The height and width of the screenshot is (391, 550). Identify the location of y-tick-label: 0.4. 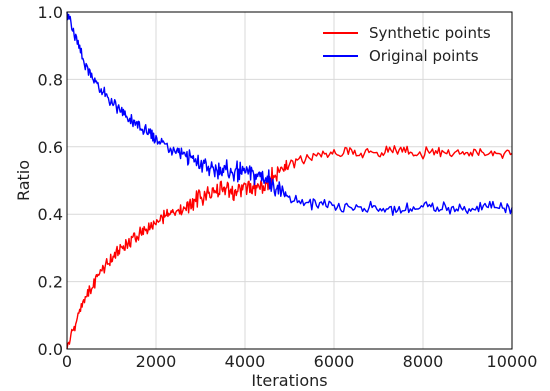
(50, 214).